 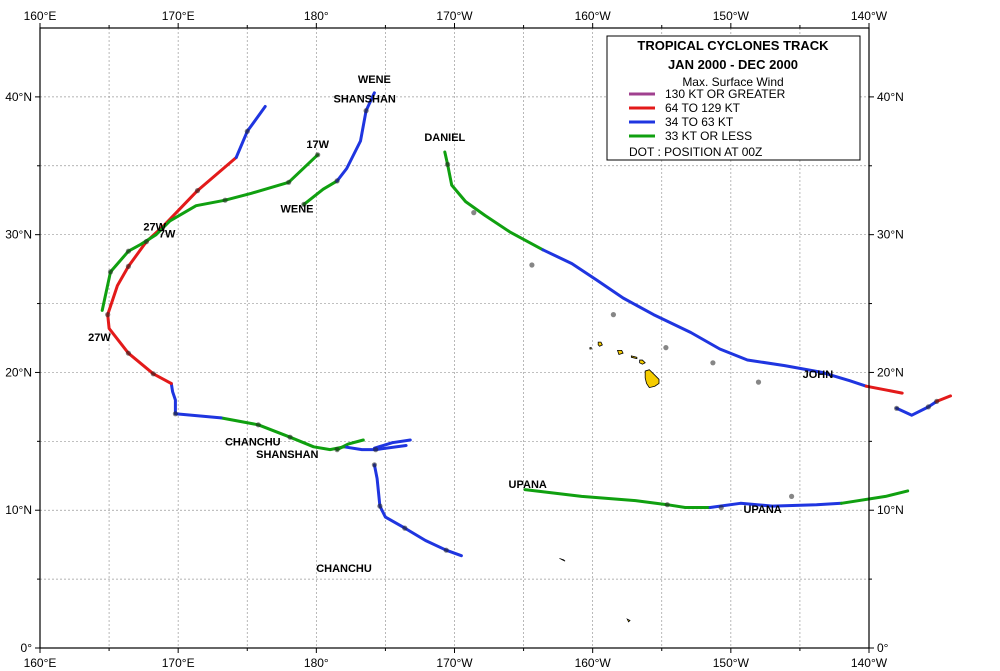 What do you see at coordinates (708, 136) in the screenshot?
I see `legend-item-label: 33 KT OR LESS` at bounding box center [708, 136].